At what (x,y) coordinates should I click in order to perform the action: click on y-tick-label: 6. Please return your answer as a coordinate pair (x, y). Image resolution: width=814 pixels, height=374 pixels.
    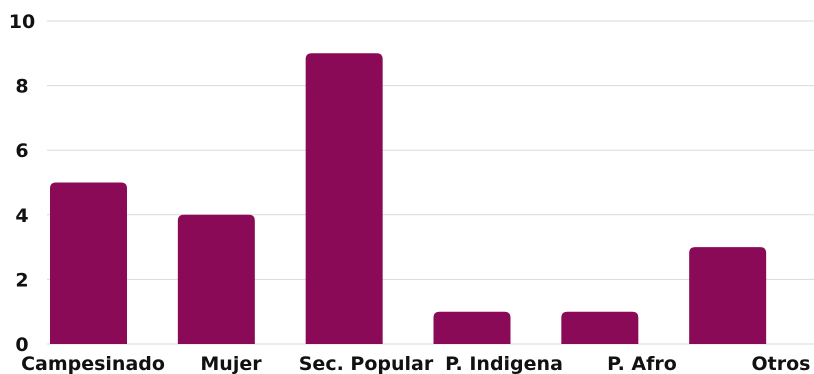
    Looking at the image, I should click on (21, 151).